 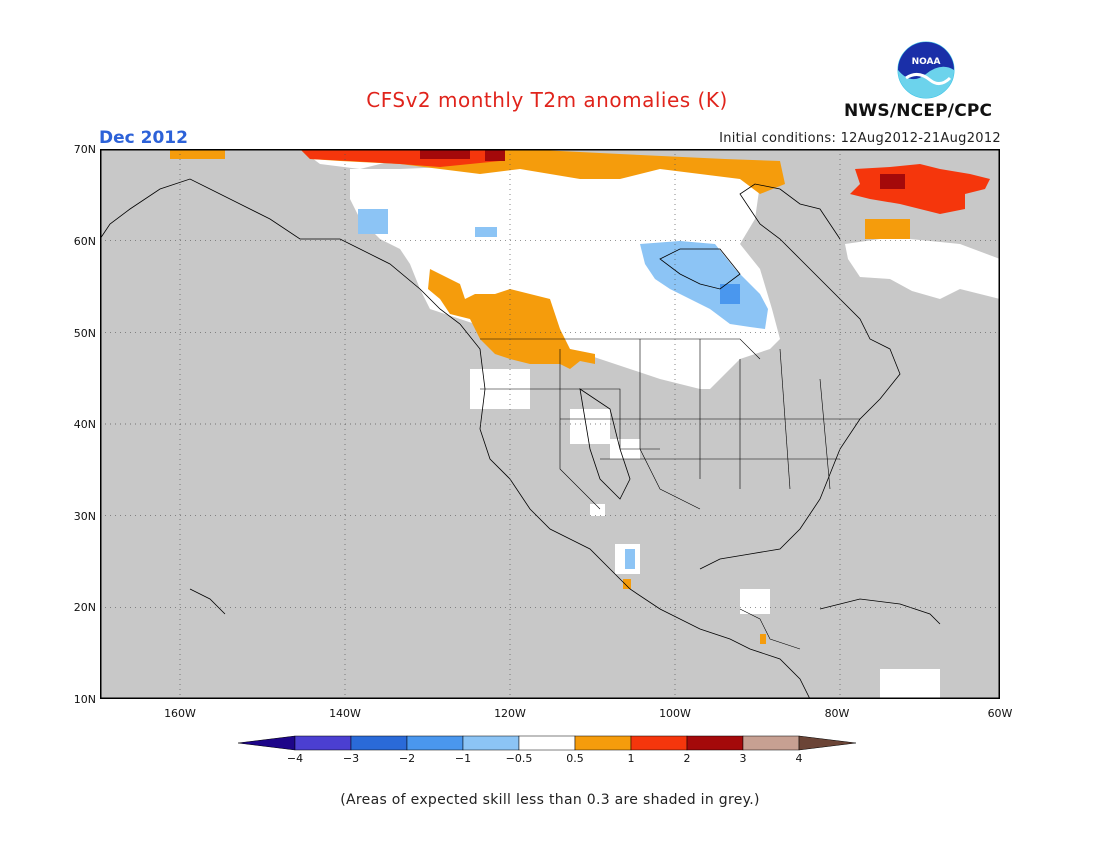 What do you see at coordinates (445, 154) in the screenshot?
I see `hot-anomaly-beaufort` at bounding box center [445, 154].